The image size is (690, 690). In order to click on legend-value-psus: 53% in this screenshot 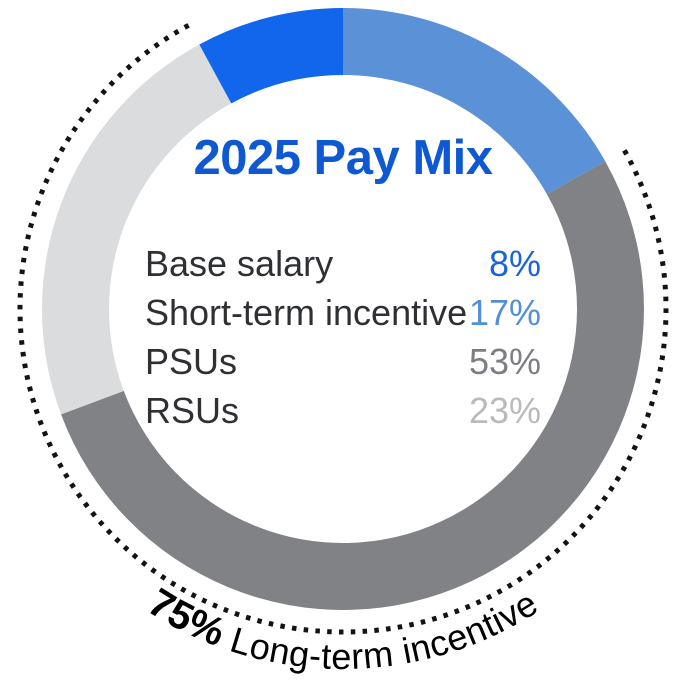, I will do `click(504, 361)`.